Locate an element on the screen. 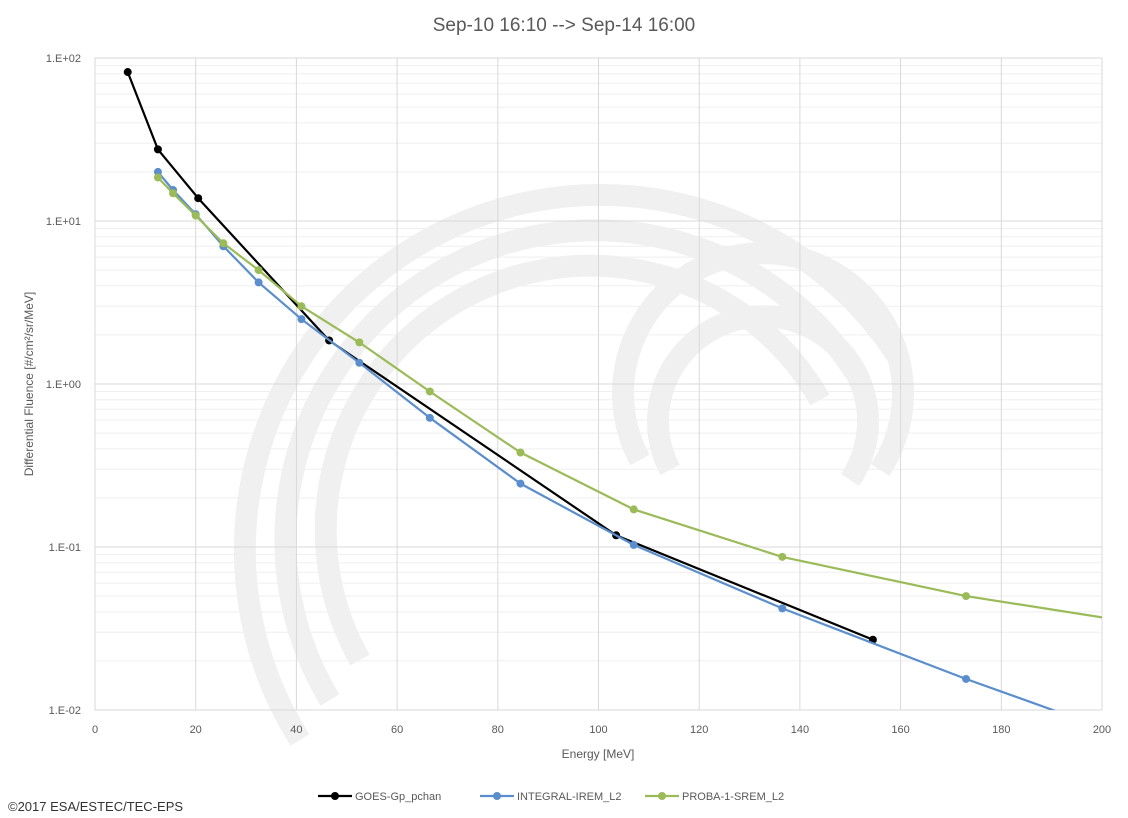 The width and height of the screenshot is (1128, 818). y-tick-label: 1.E-01 is located at coordinates (65, 548).